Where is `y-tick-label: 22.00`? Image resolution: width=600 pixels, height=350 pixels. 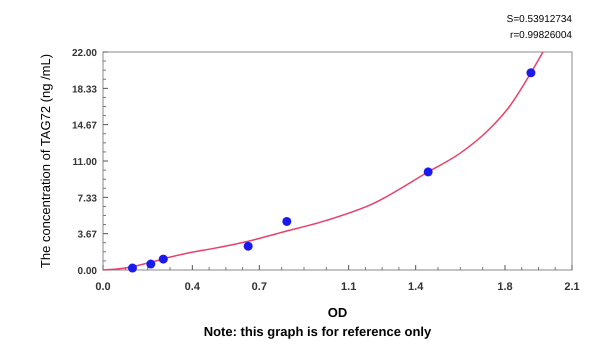
y-tick-label: 22.00 is located at coordinates (85, 53).